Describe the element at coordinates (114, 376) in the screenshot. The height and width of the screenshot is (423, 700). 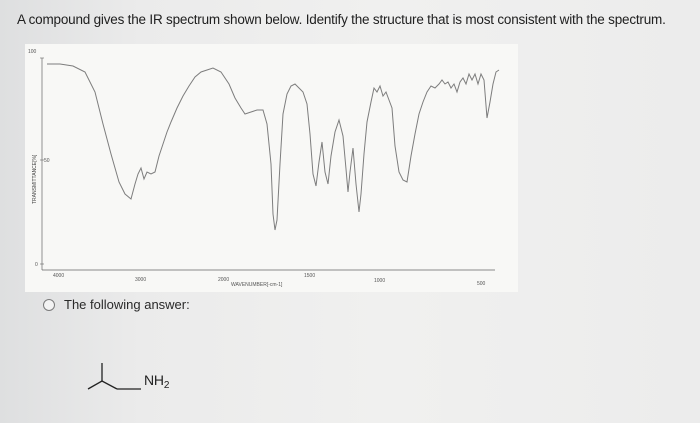
I see `molecule-skeletal-structure` at that location.